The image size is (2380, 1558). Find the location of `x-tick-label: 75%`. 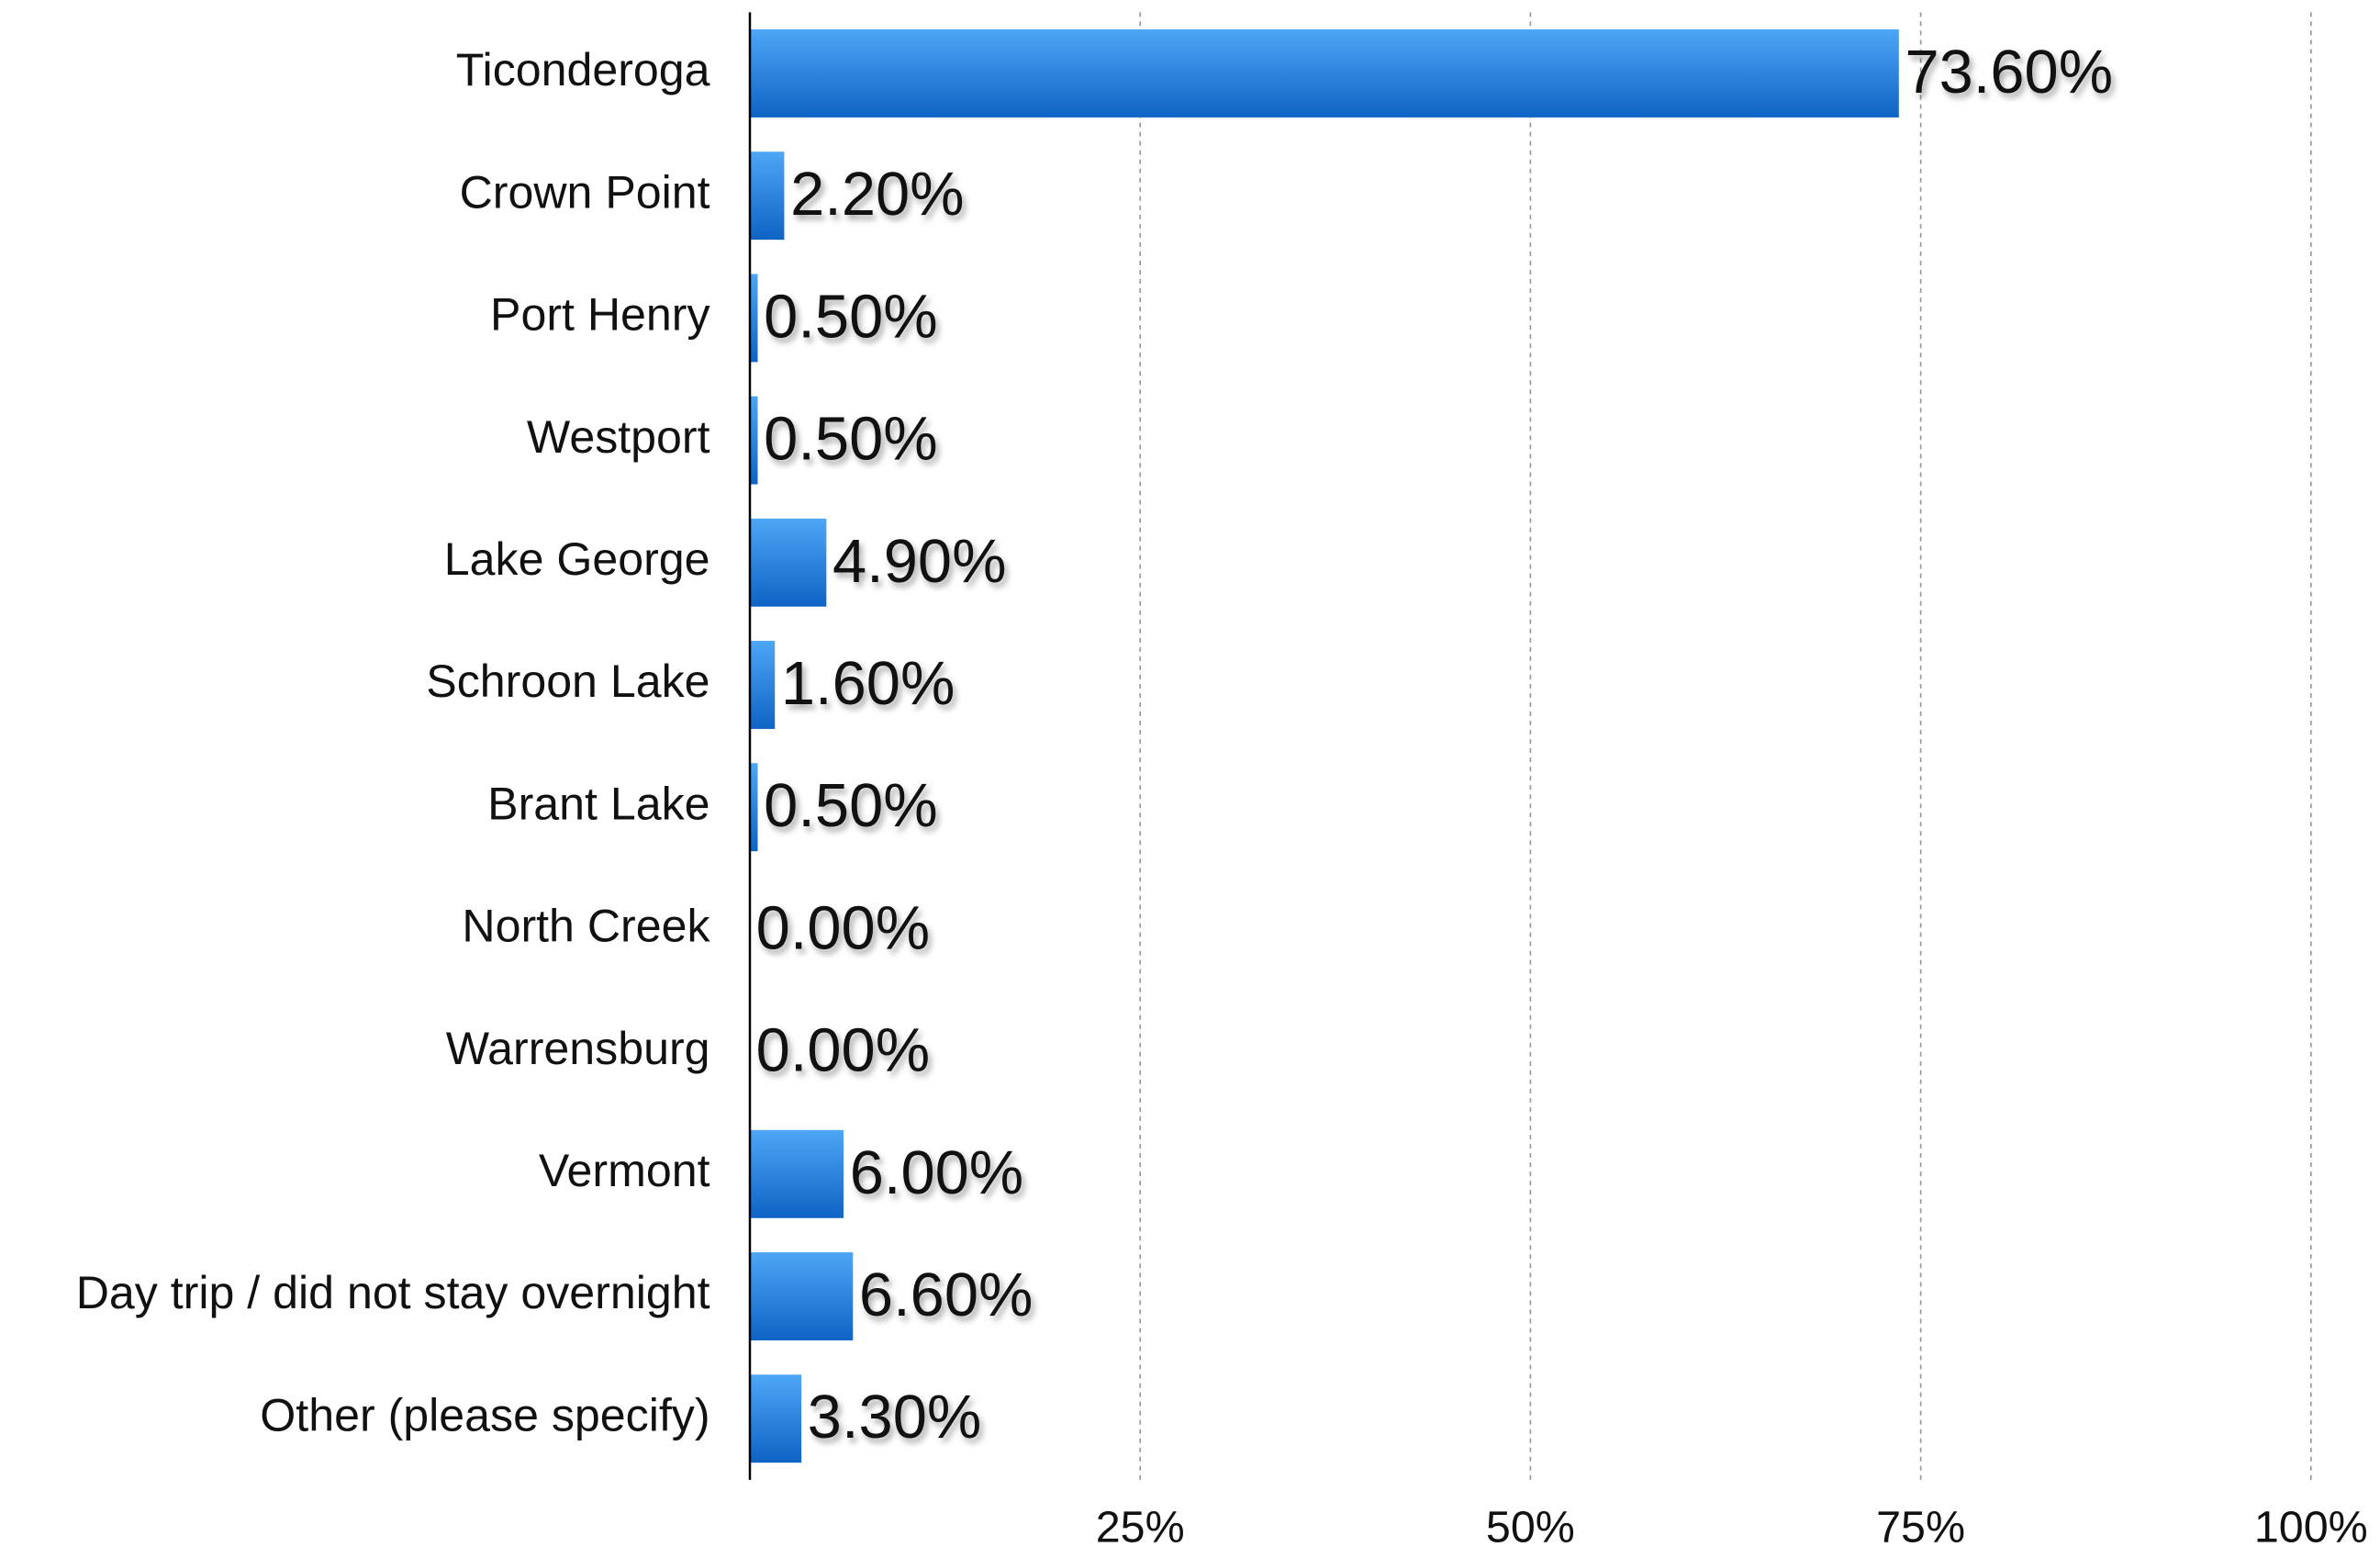

x-tick-label: 75% is located at coordinates (1920, 1527).